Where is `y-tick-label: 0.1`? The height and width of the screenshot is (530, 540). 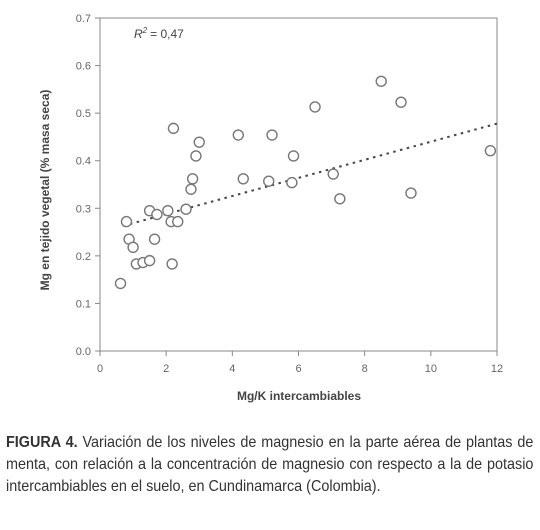
y-tick-label: 0.1 is located at coordinates (83, 304).